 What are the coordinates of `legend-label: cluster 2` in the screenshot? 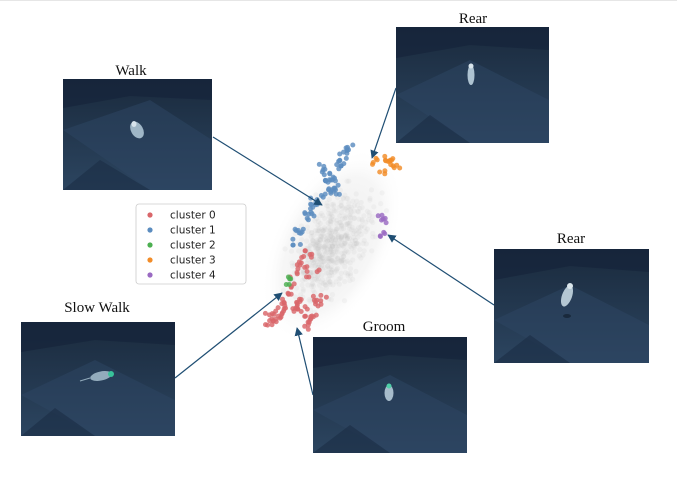 It's located at (193, 246).